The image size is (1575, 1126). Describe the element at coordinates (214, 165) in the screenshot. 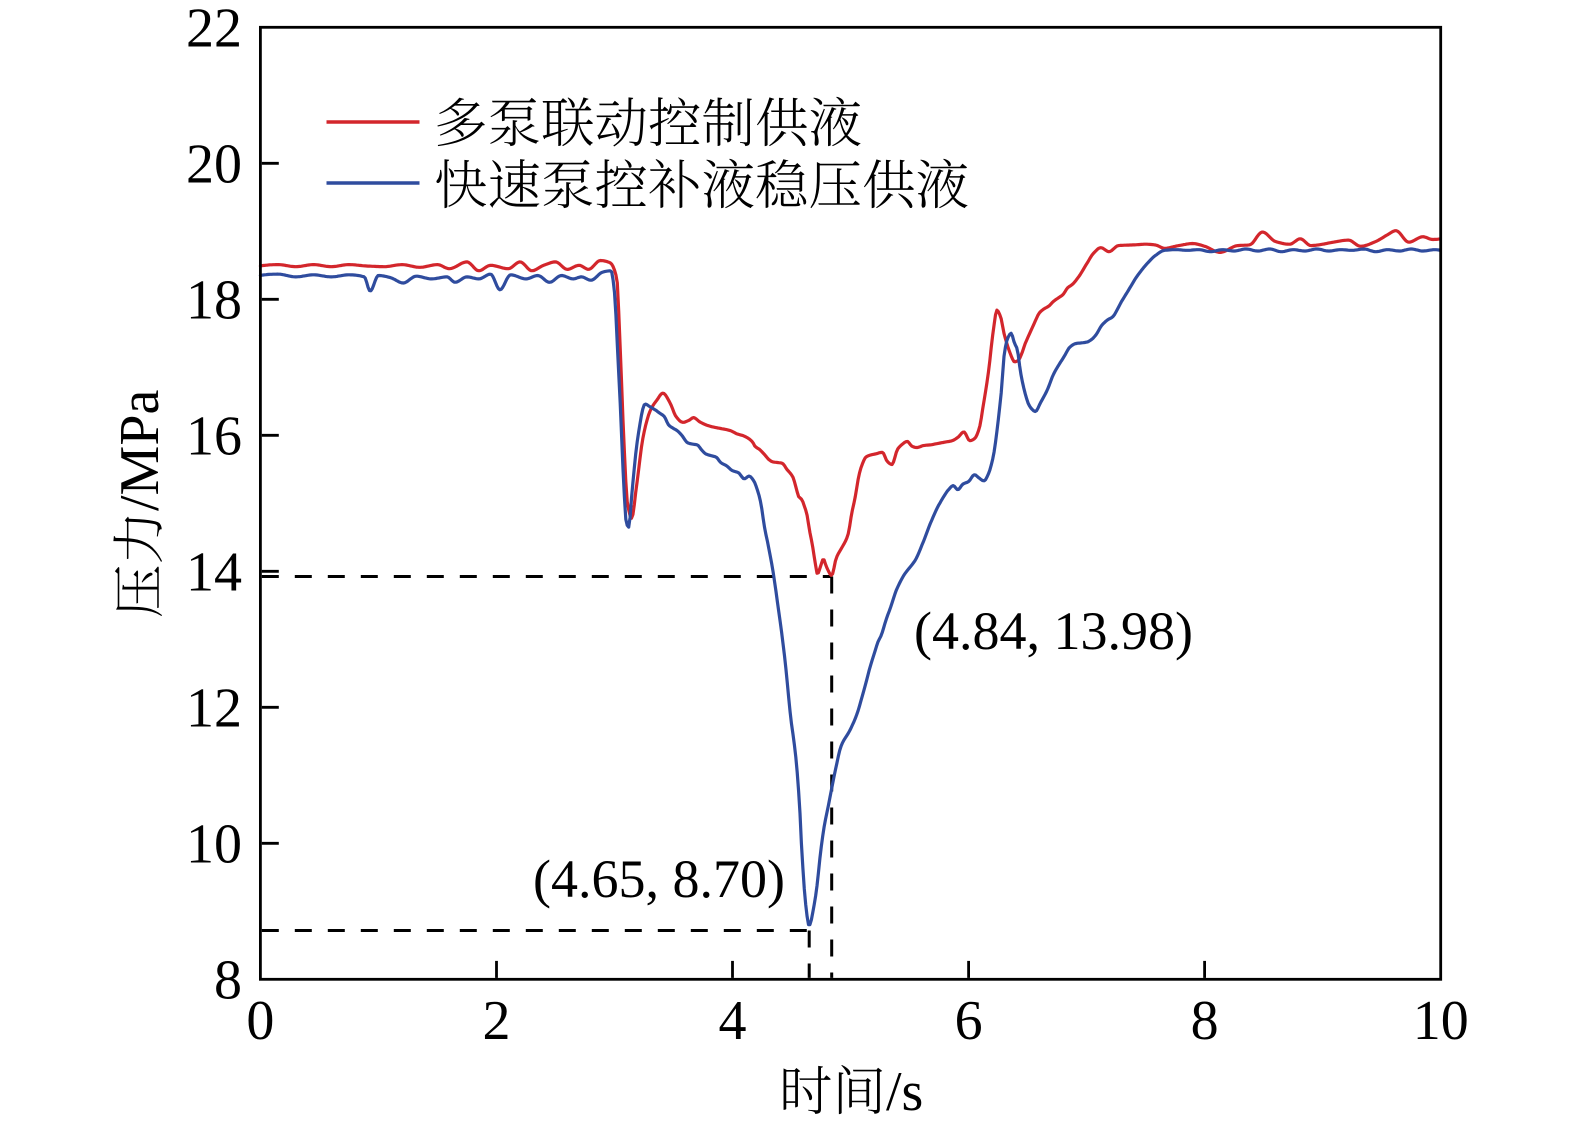

I see `svg-text: 20` at that location.